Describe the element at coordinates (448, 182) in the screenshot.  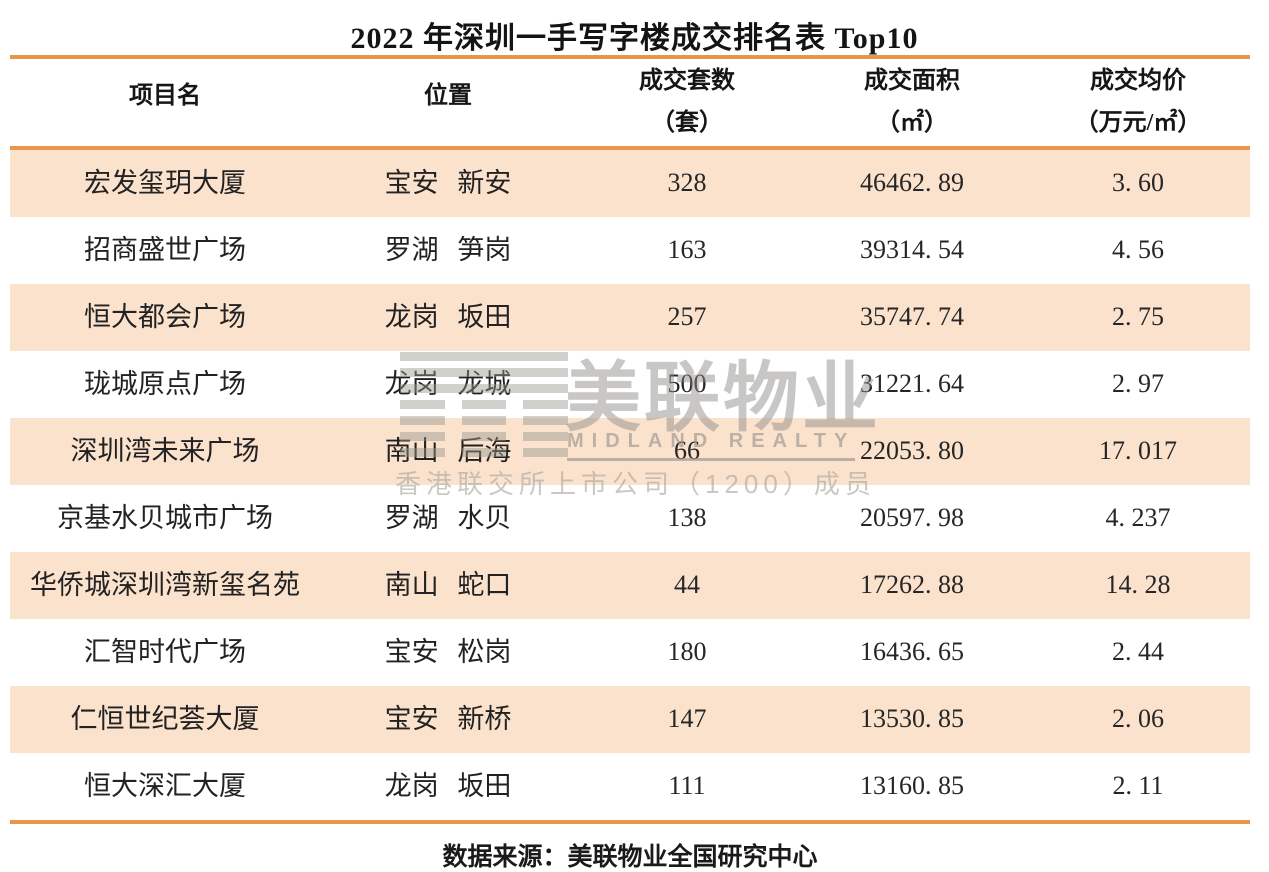
I see `cell-location: 宝安 新安` at that location.